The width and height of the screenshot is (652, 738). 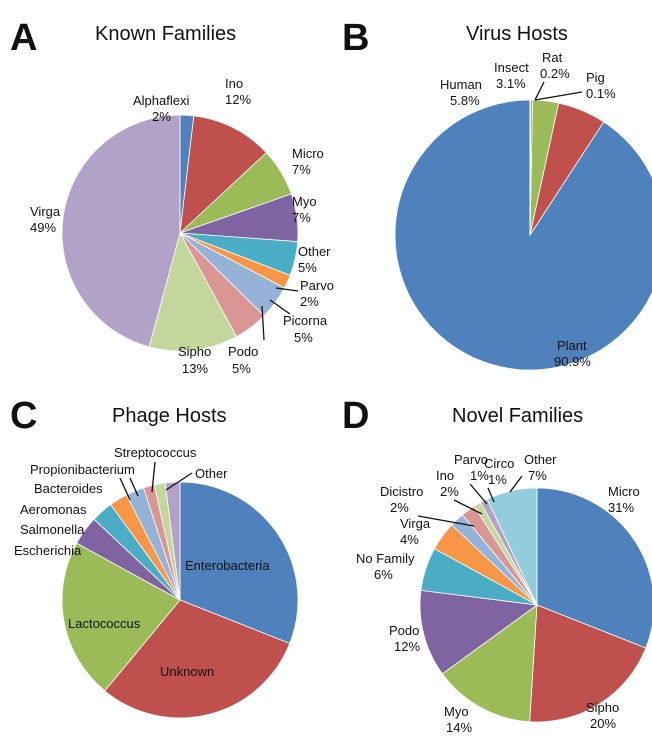 What do you see at coordinates (187, 671) in the screenshot?
I see `label-c-unknown: Unknown` at bounding box center [187, 671].